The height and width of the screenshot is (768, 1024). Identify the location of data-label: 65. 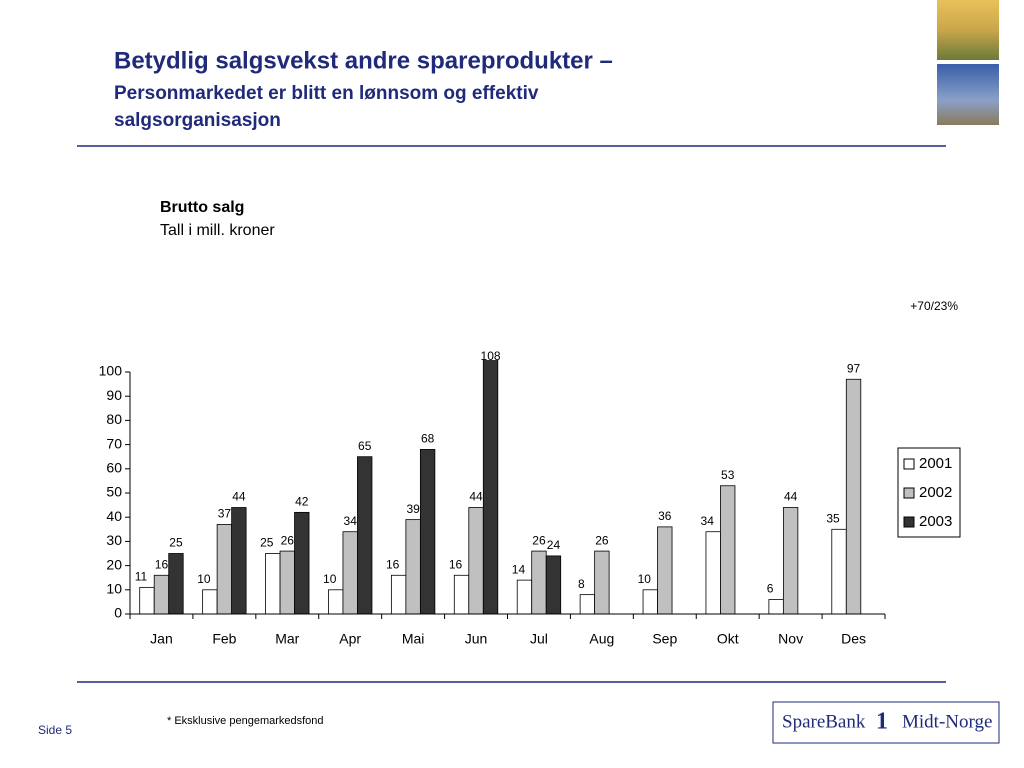
(365, 446).